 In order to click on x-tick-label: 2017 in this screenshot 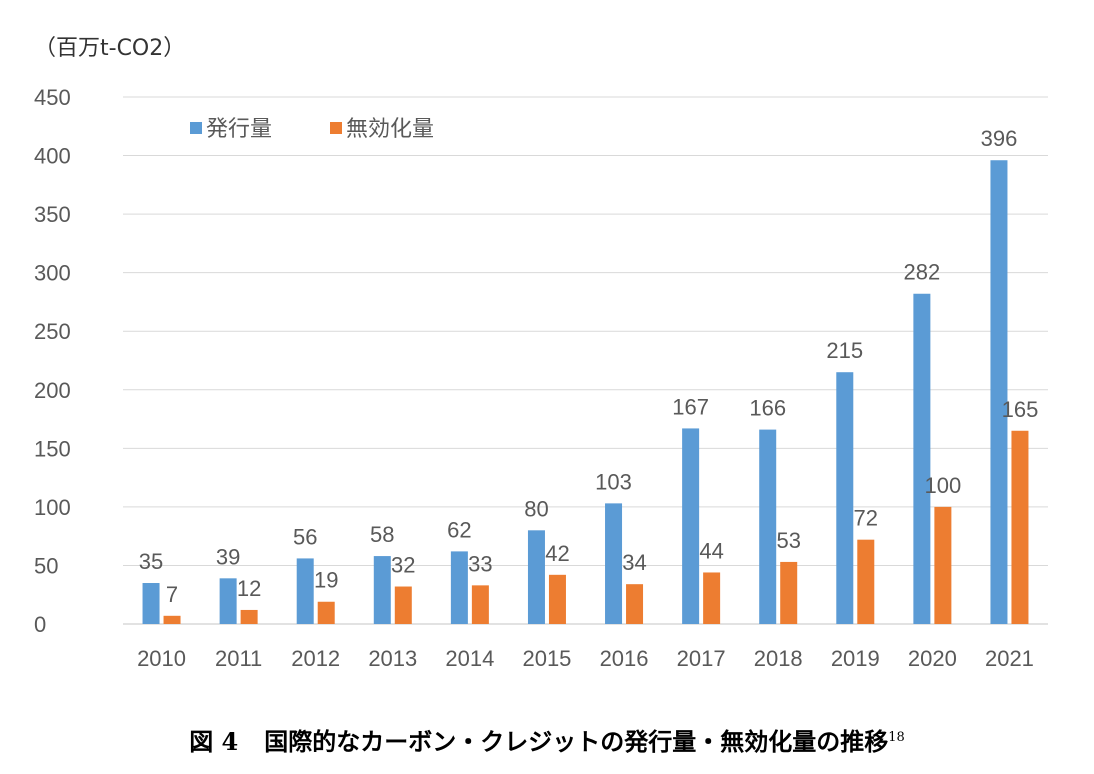, I will do `click(701, 658)`.